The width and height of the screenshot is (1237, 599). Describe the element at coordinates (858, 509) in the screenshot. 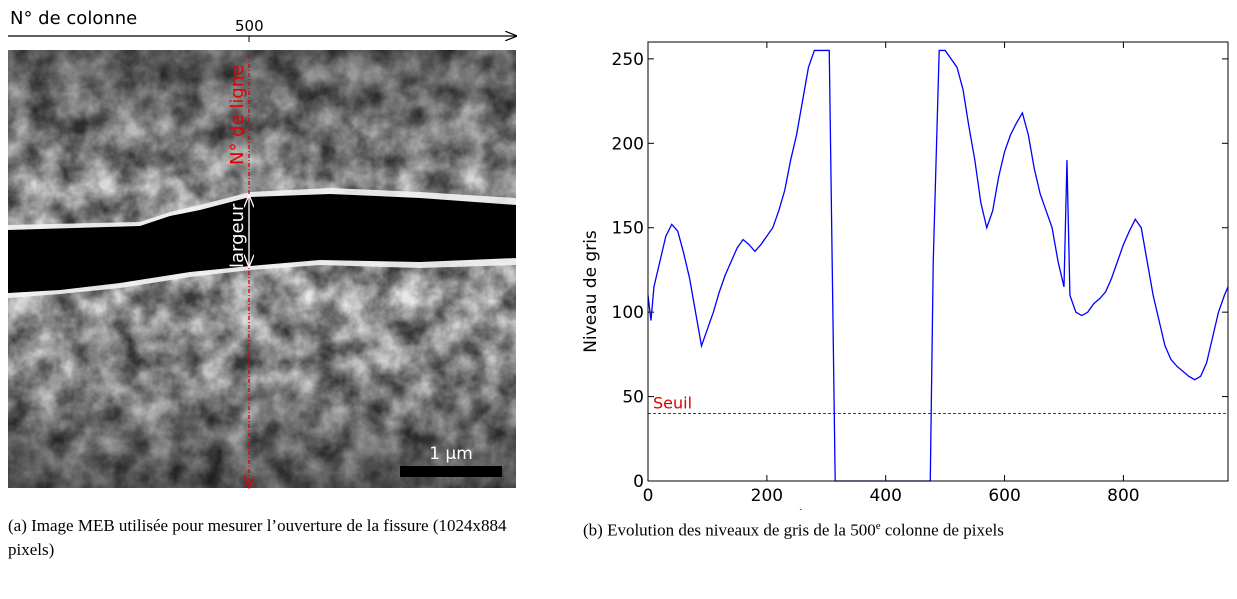

I see `x-axis-label: Numéro de ligne [pixels]` at that location.